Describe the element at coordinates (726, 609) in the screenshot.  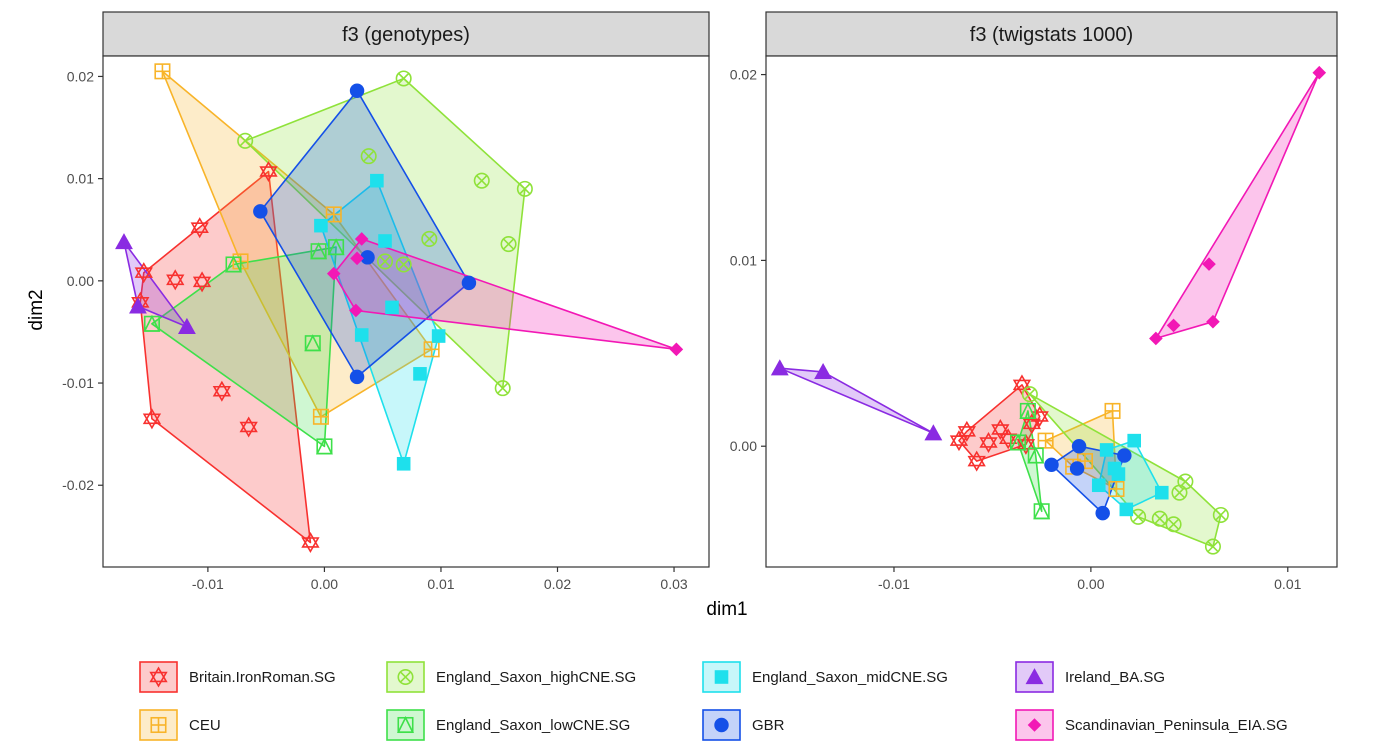
I see `x-axis-label: dim1` at that location.